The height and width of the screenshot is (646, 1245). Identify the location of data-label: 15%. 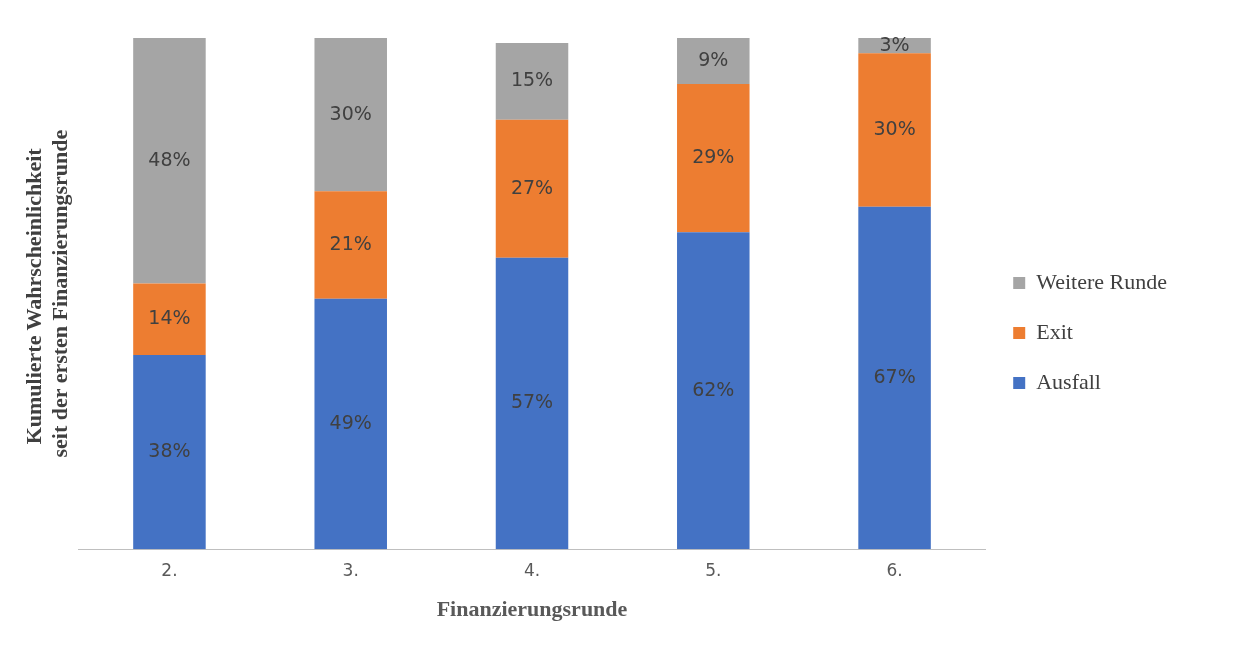
(532, 79).